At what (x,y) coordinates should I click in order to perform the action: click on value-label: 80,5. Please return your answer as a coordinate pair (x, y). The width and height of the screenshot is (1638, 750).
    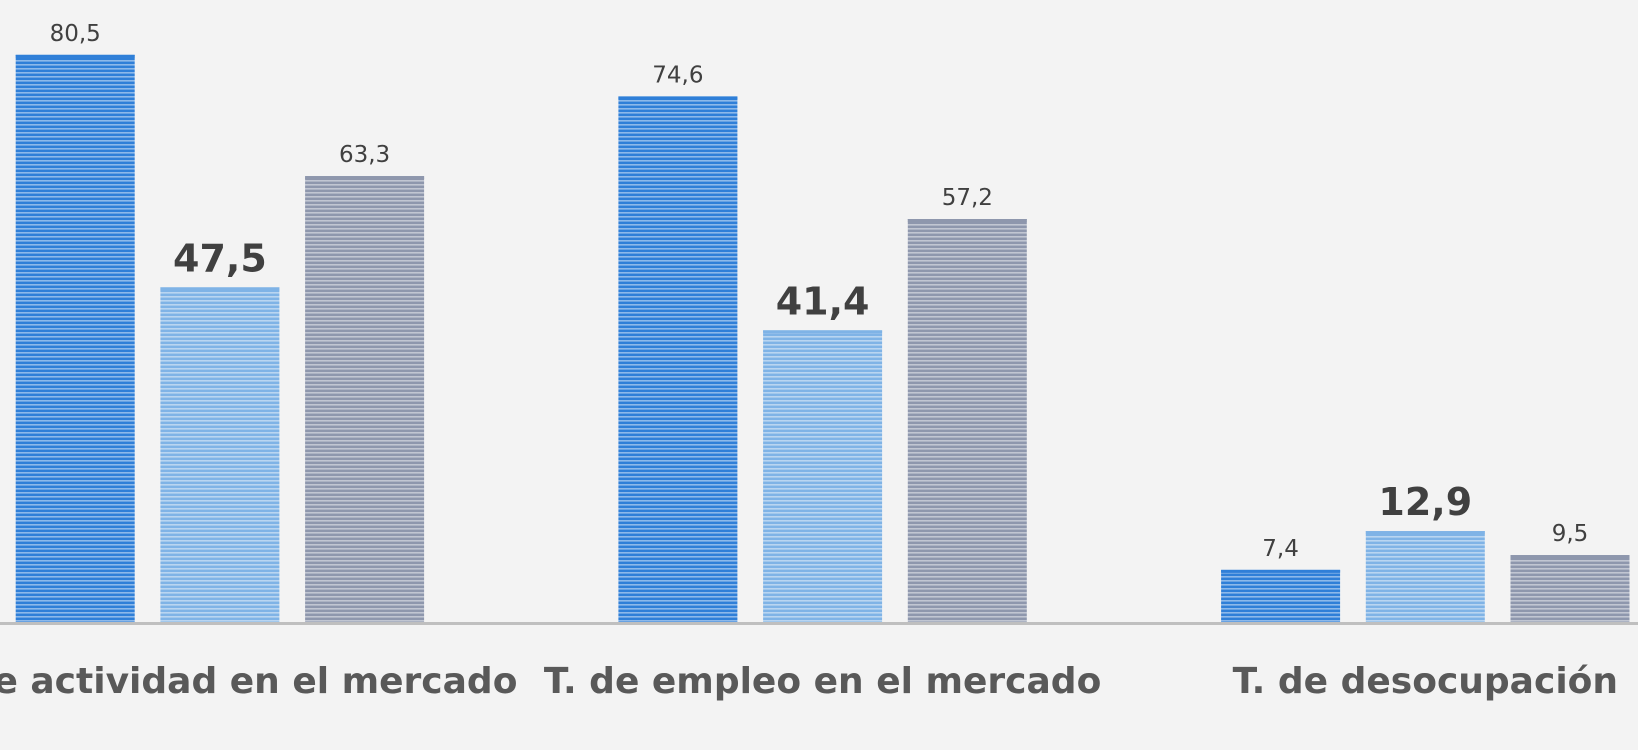
    Looking at the image, I should click on (75, 34).